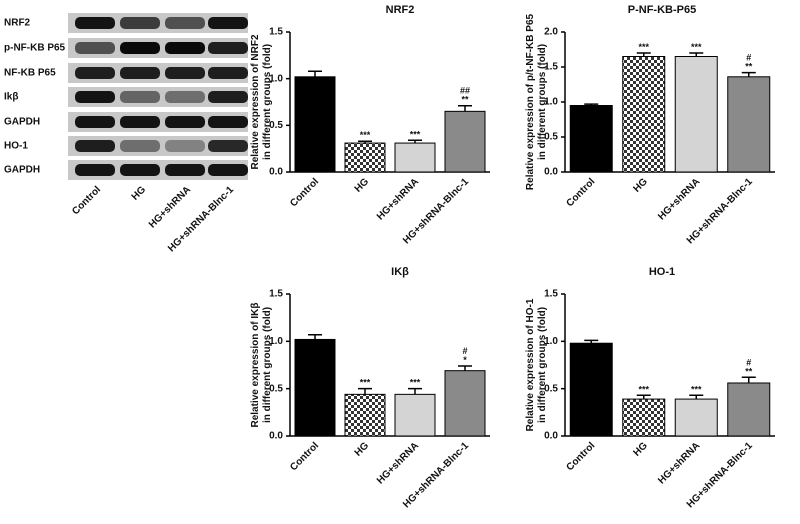 This screenshot has height=524, width=800. What do you see at coordinates (662, 272) in the screenshot?
I see `chart-title: HO-1` at bounding box center [662, 272].